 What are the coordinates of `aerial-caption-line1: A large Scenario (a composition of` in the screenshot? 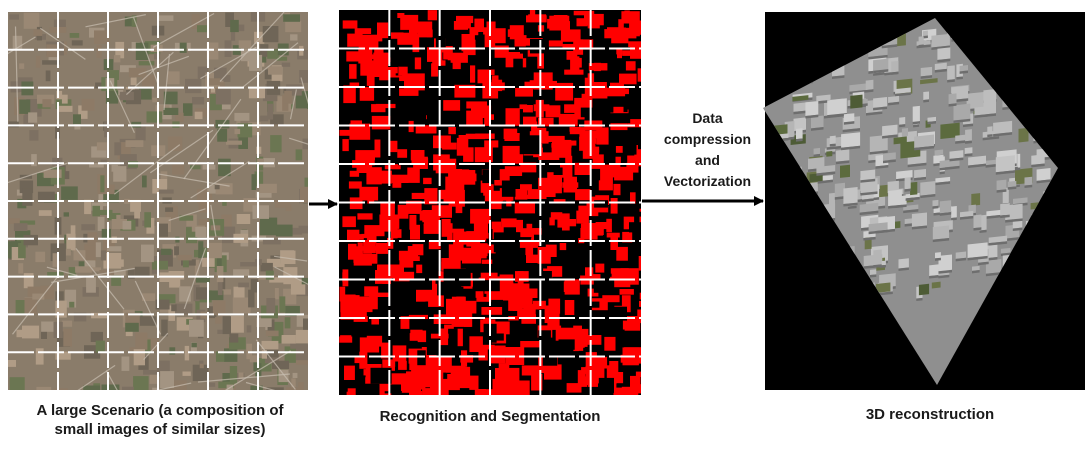 It's located at (160, 410).